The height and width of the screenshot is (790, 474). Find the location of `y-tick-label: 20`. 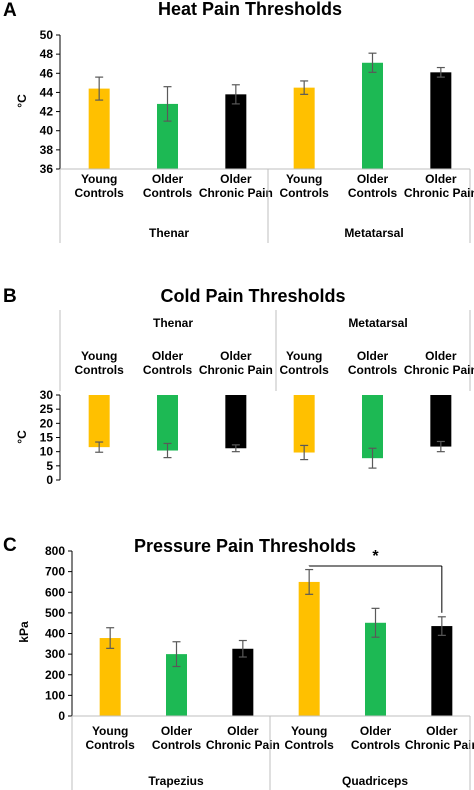

y-tick-label: 20 is located at coordinates (47, 423).